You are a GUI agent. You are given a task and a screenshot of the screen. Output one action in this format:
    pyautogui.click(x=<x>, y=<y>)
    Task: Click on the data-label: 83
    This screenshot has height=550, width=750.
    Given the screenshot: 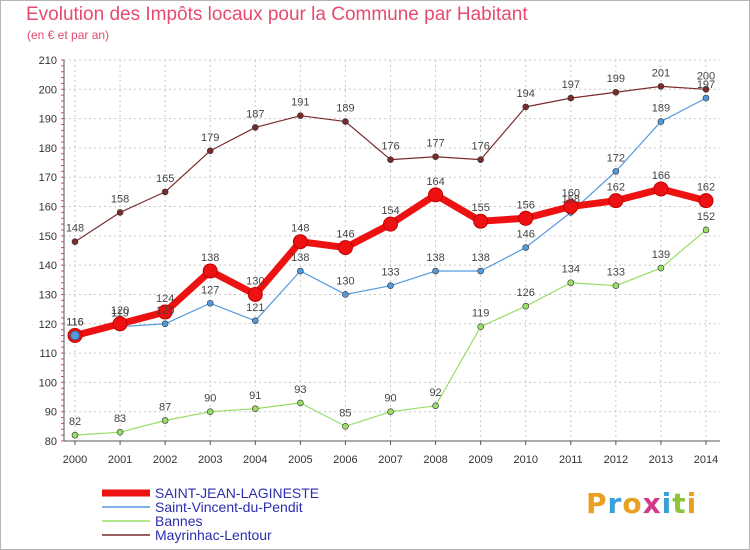 What is the action you would take?
    pyautogui.click(x=120, y=419)
    